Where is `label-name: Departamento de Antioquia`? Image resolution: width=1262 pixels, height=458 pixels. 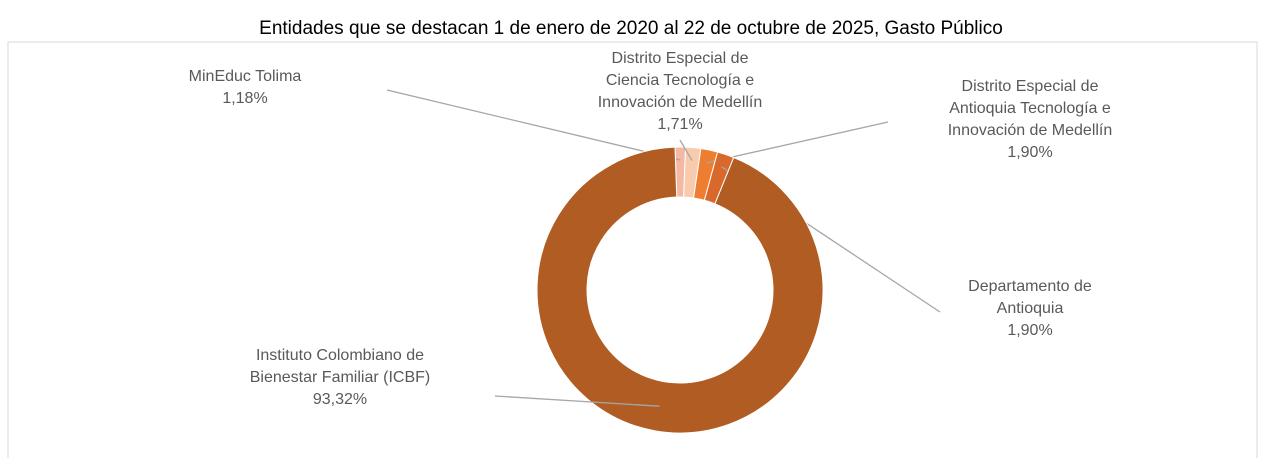 label-name: Departamento de Antioquia is located at coordinates (1030, 297).